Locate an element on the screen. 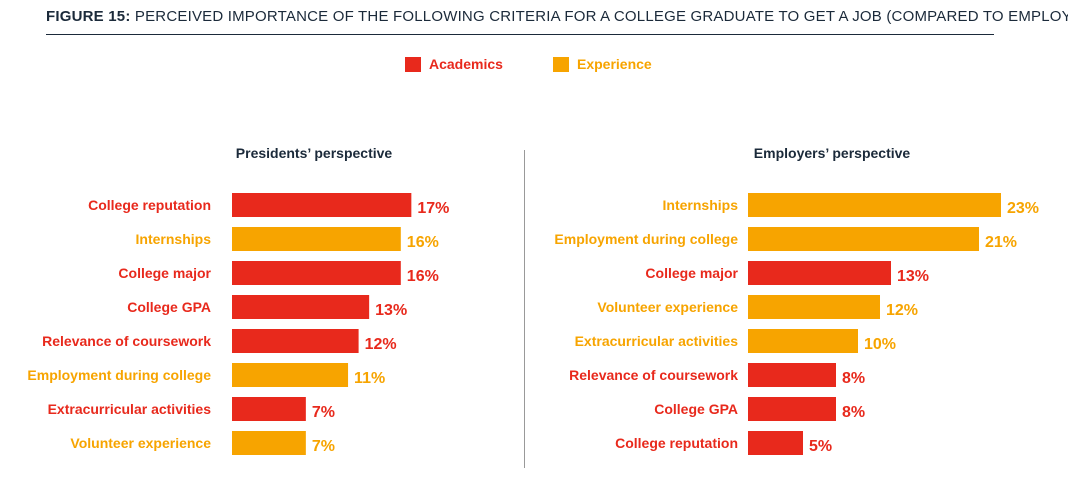 The image size is (1068, 489). employers-value-label-relevance-of-coursework: 8% is located at coordinates (853, 378).